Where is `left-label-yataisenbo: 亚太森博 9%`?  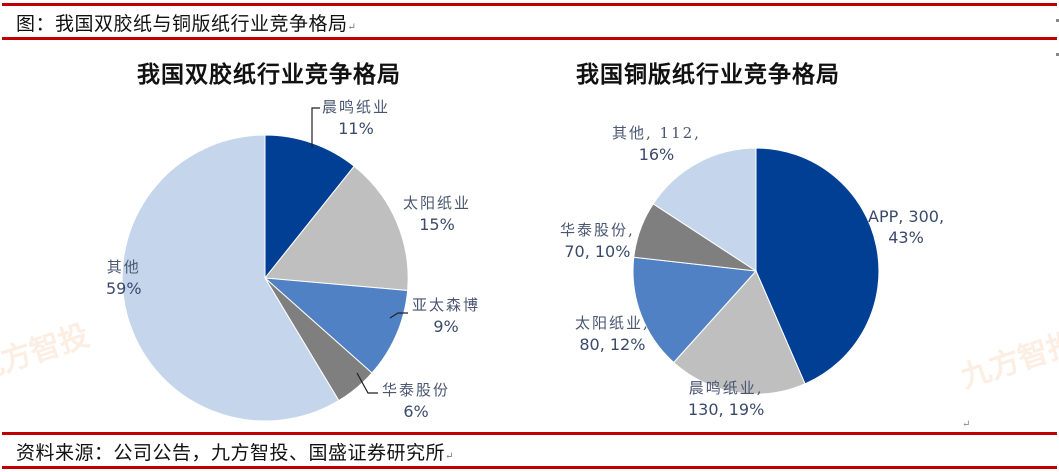 left-label-yataisenbo: 亚太森博 9% is located at coordinates (446, 316).